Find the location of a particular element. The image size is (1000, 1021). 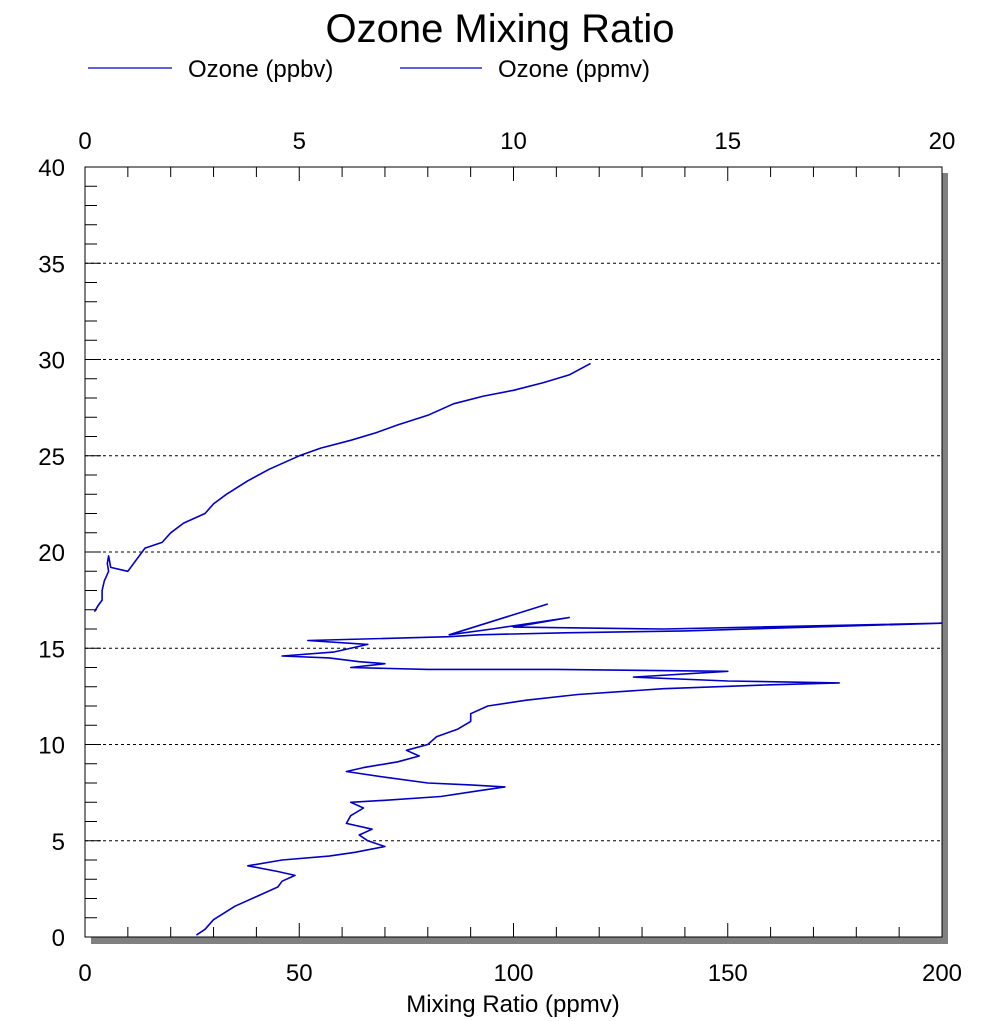

x-tick-label: 150 is located at coordinates (728, 973).